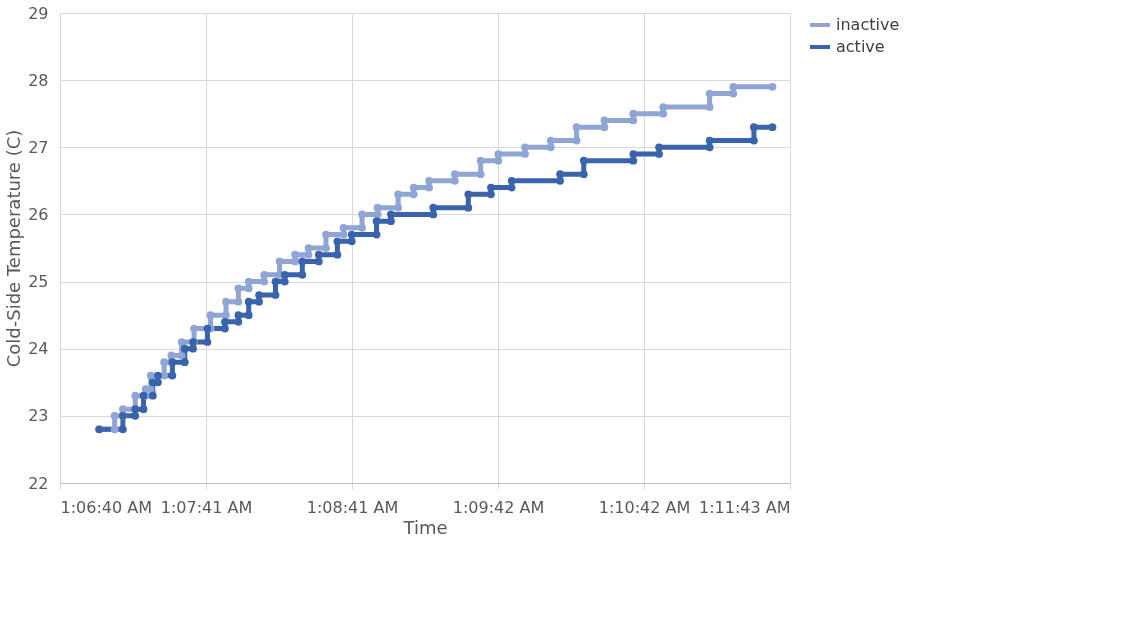 The width and height of the screenshot is (1127, 638). I want to click on x-tick-label: 1:06:40 AM, so click(106, 507).